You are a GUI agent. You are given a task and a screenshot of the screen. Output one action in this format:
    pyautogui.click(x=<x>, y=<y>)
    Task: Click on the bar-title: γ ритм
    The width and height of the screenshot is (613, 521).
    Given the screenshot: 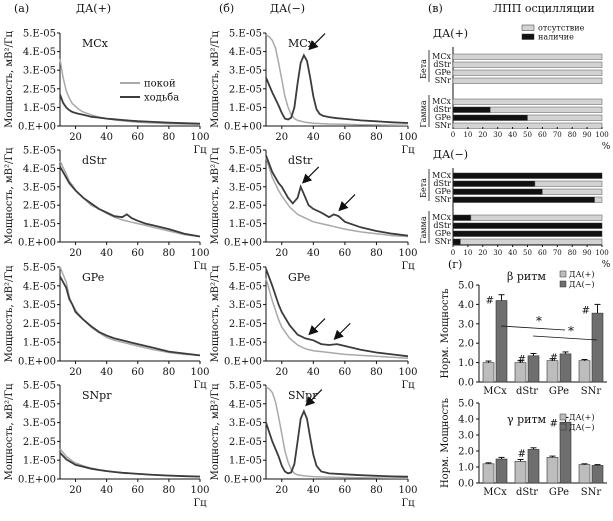 What is the action you would take?
    pyautogui.click(x=527, y=419)
    